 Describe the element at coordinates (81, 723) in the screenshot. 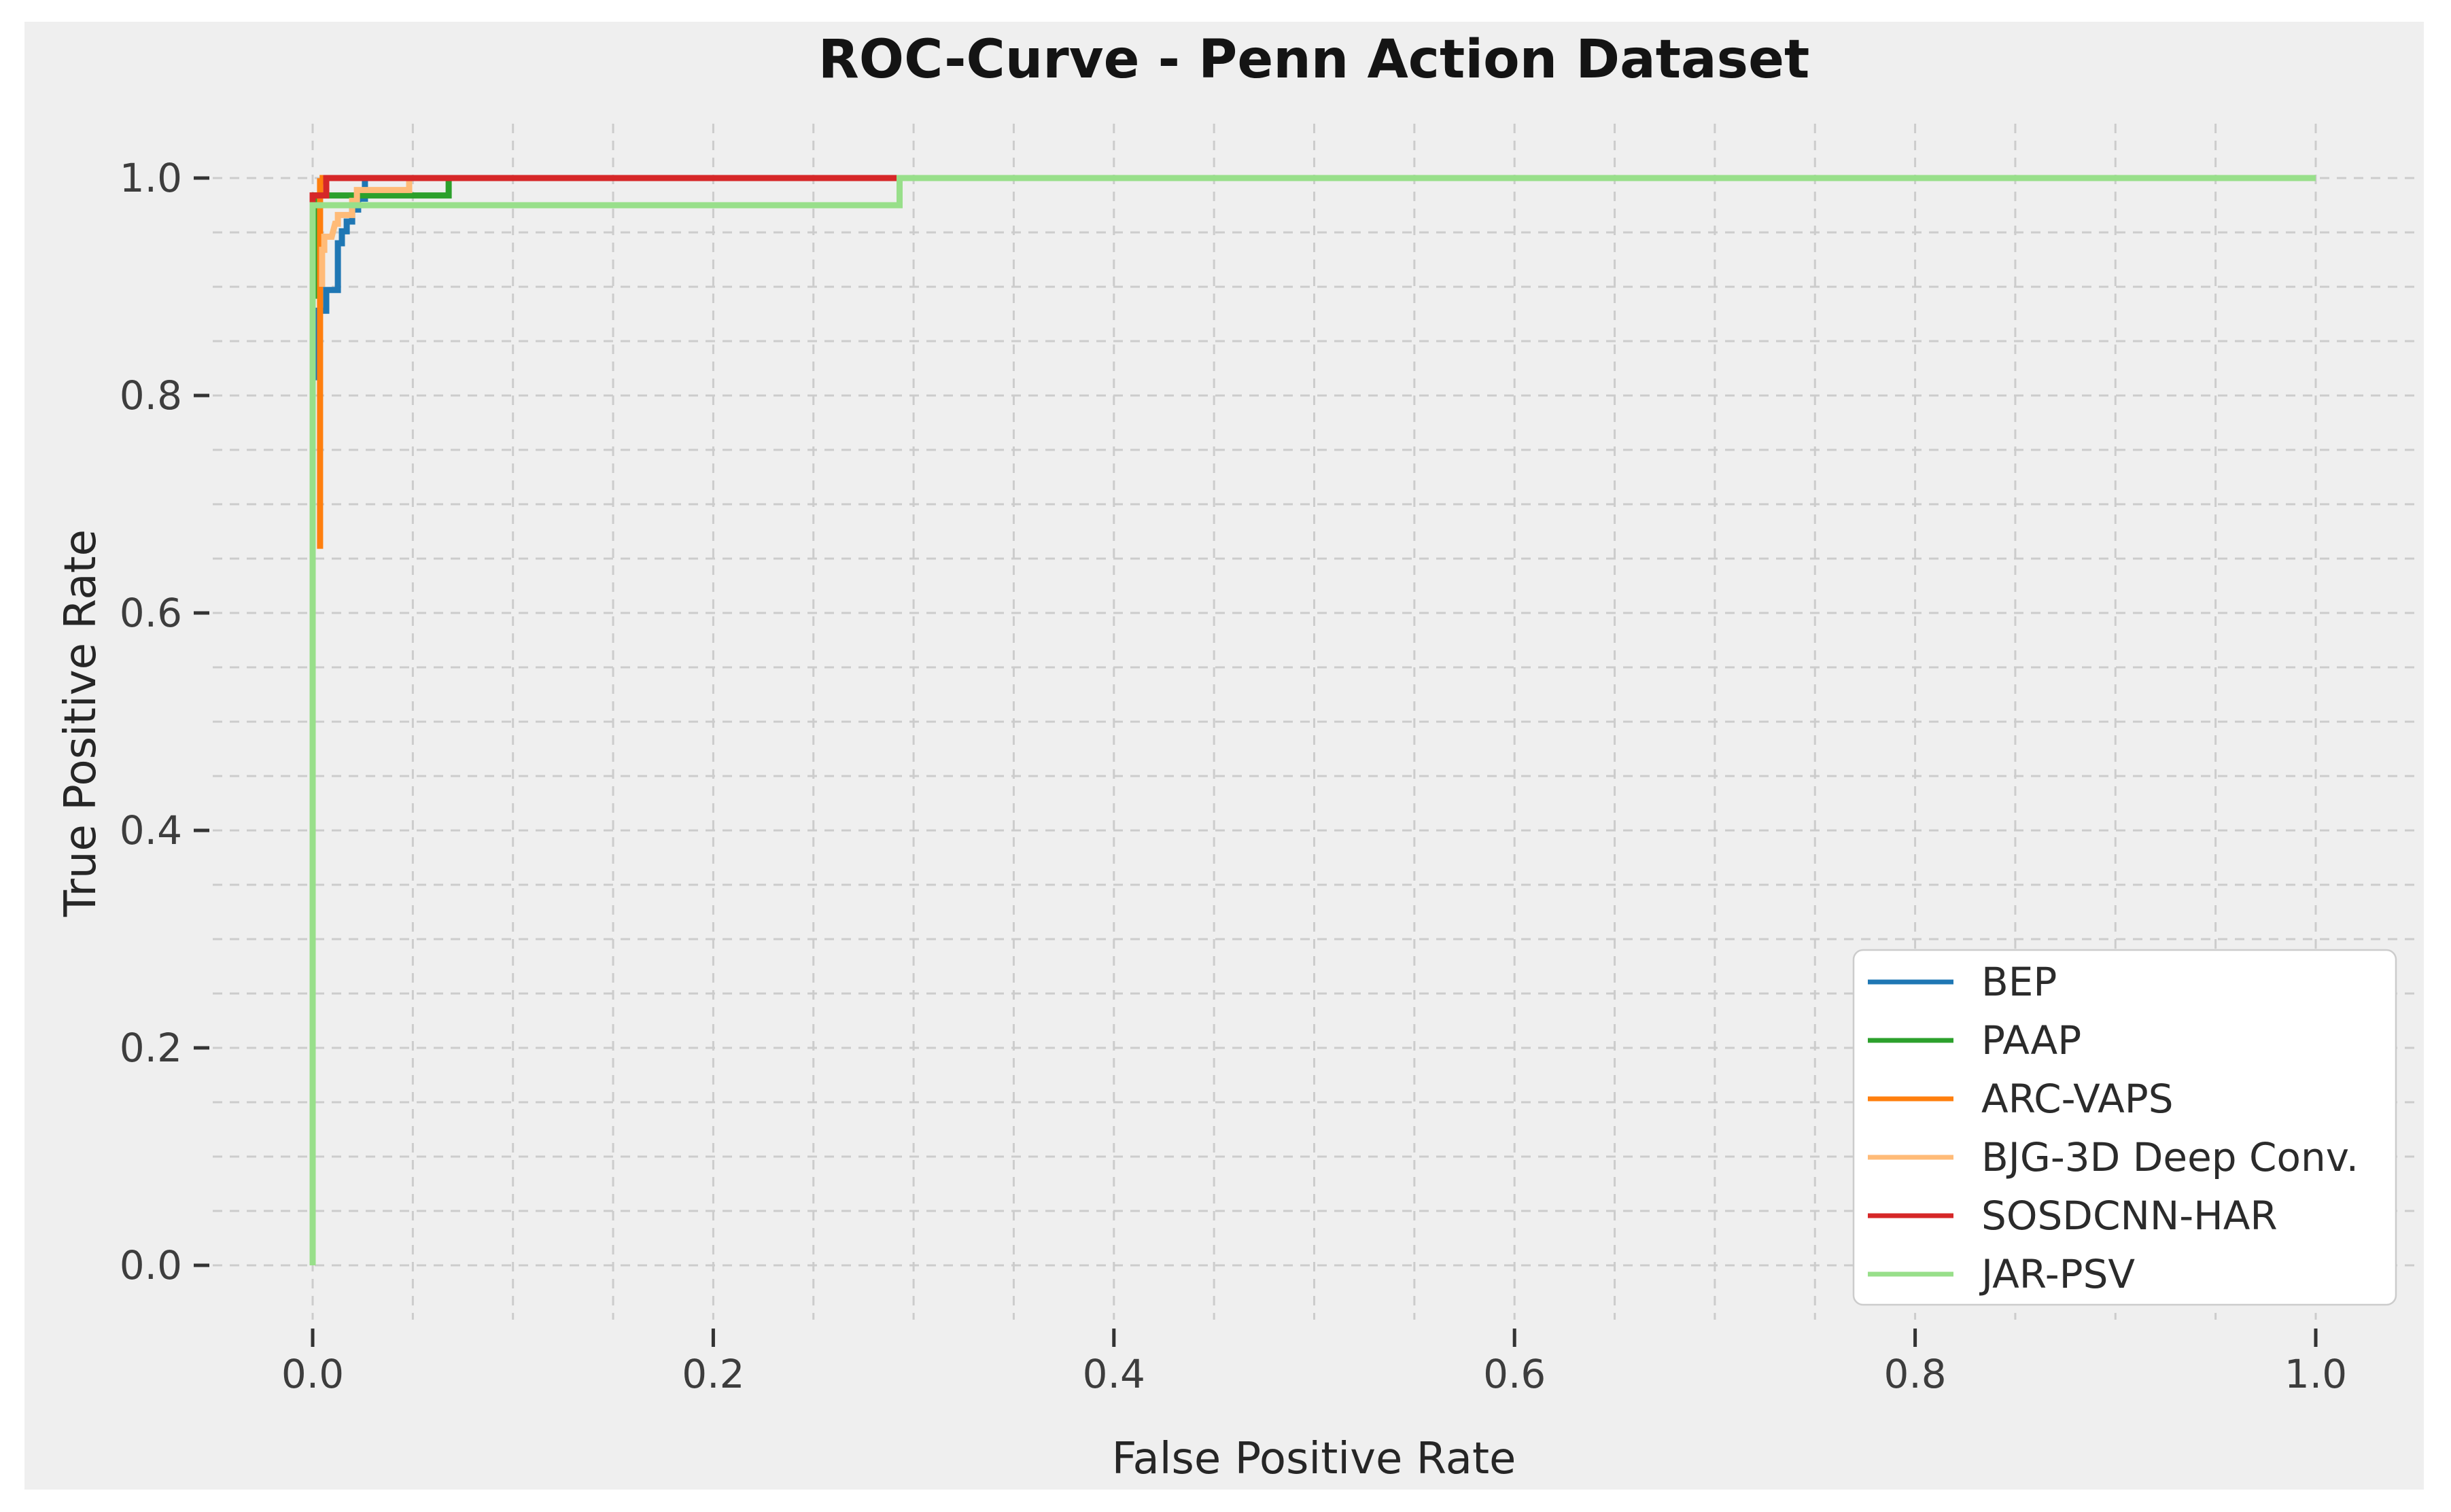

I see `y-axis-label: True Positive Rate` at that location.